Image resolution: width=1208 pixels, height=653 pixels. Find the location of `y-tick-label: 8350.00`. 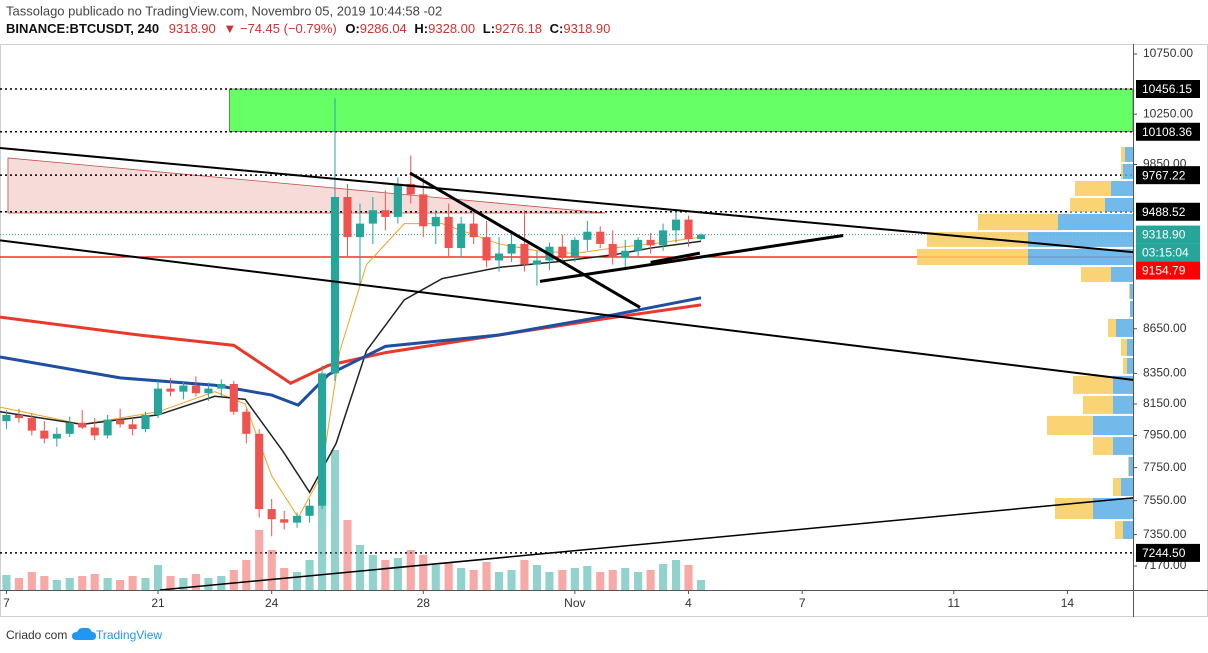

y-tick-label: 8350.00 is located at coordinates (1165, 373).